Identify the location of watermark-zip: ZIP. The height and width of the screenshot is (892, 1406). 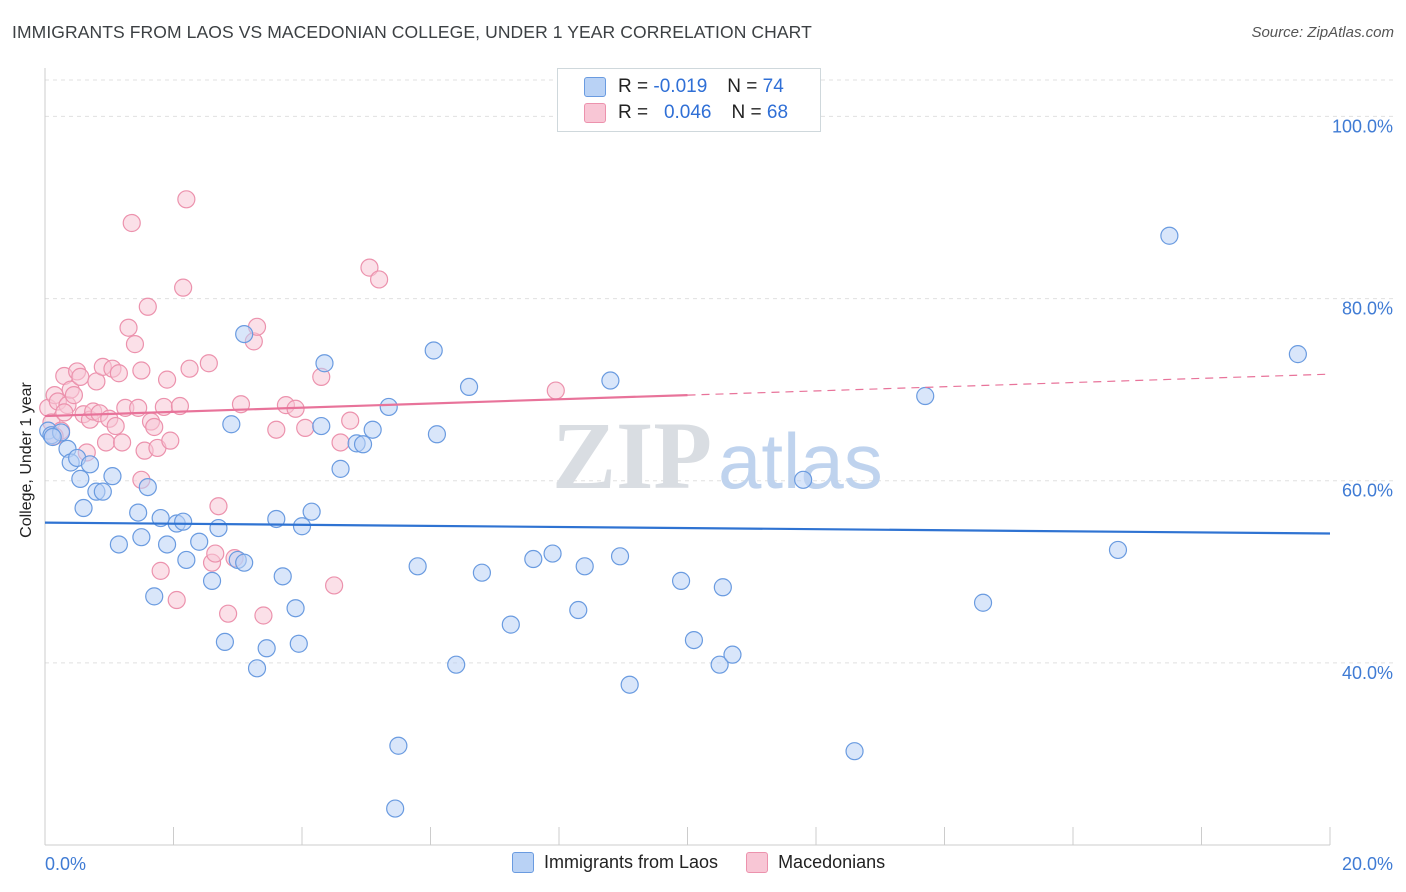
(632, 455).